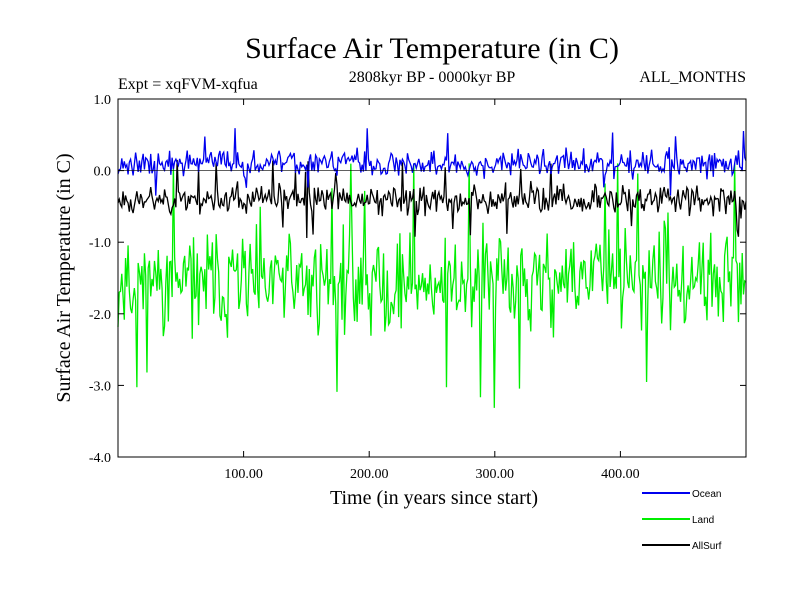 This screenshot has width=800, height=600. Describe the element at coordinates (369, 474) in the screenshot. I see `x-tick-label: 200.00` at that location.